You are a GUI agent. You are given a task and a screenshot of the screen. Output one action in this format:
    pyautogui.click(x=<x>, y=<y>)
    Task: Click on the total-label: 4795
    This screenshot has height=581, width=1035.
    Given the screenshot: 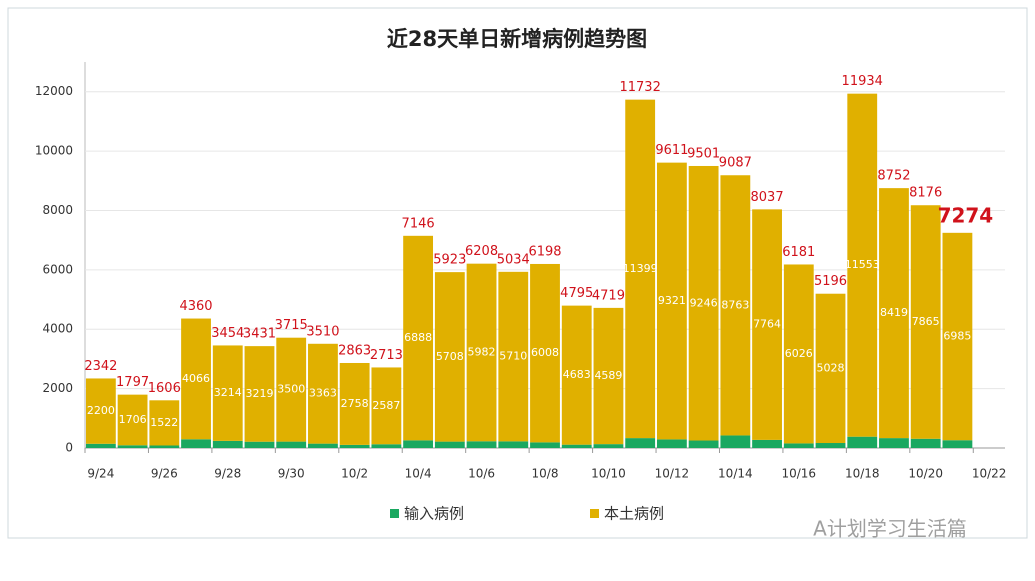 What is the action you would take?
    pyautogui.click(x=576, y=293)
    